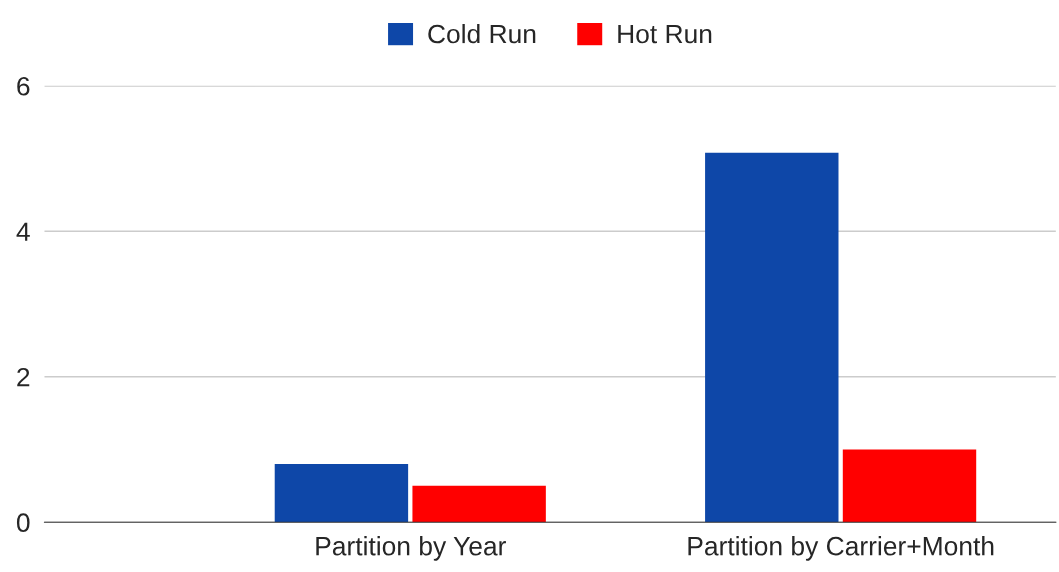 The height and width of the screenshot is (572, 1059). What do you see at coordinates (482, 33) in the screenshot?
I see `legend-label: Cold Run` at bounding box center [482, 33].